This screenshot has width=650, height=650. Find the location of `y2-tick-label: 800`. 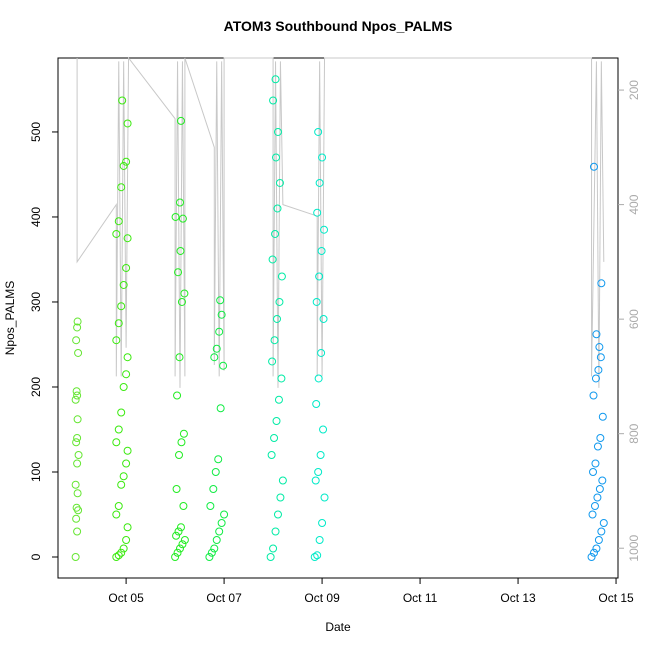

y2-tick-label: 800 is located at coordinates (634, 433).